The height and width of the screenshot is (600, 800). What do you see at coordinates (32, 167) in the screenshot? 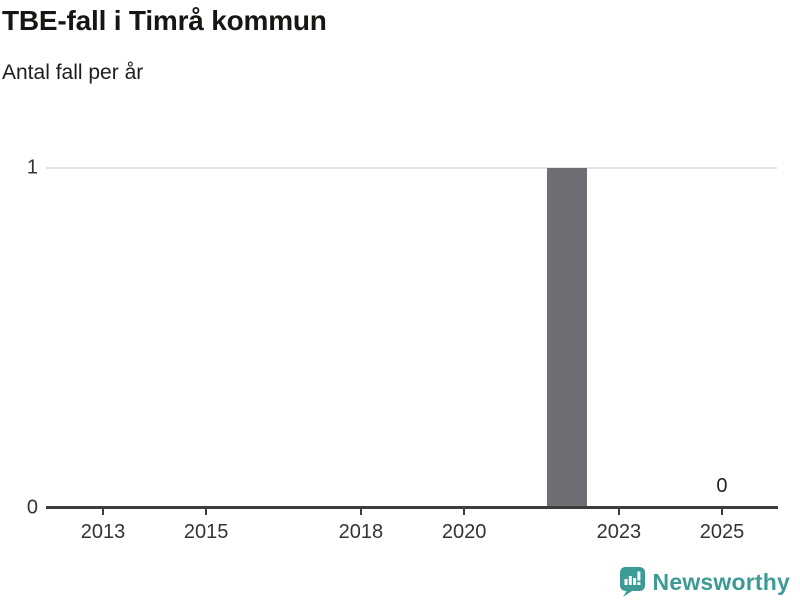
I see `y-axis-tick-label: 1` at bounding box center [32, 167].